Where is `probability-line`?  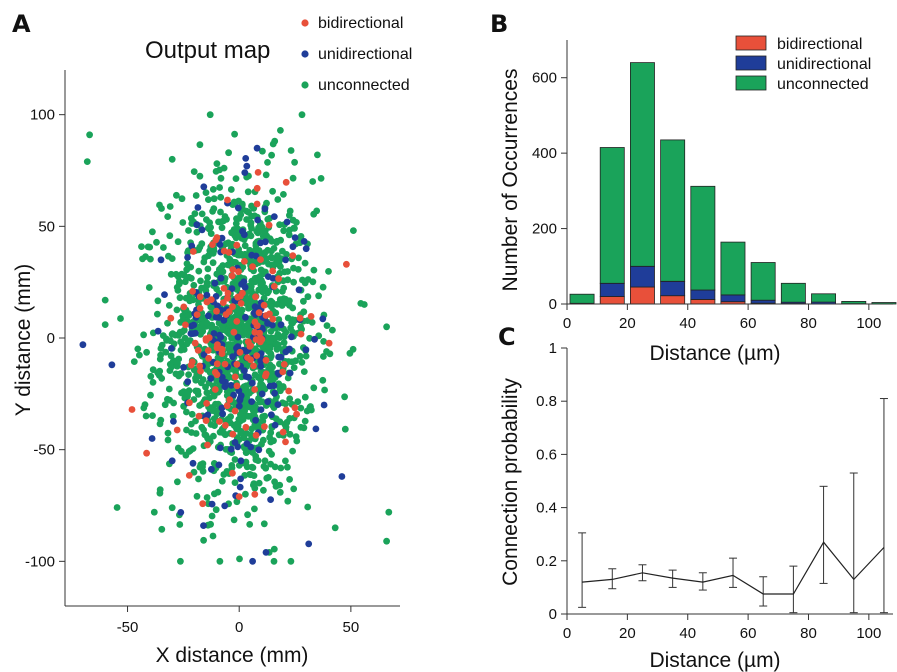
probability-line is located at coordinates (733, 568).